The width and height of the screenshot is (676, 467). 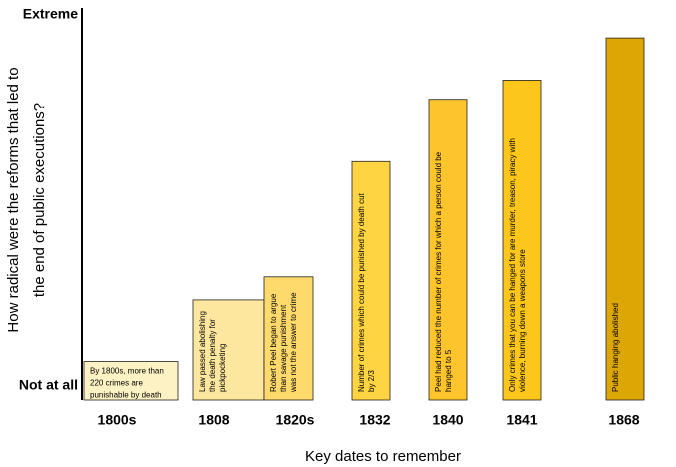 What do you see at coordinates (39, 200) in the screenshot?
I see `y-axis-title: the end of public executions?` at bounding box center [39, 200].